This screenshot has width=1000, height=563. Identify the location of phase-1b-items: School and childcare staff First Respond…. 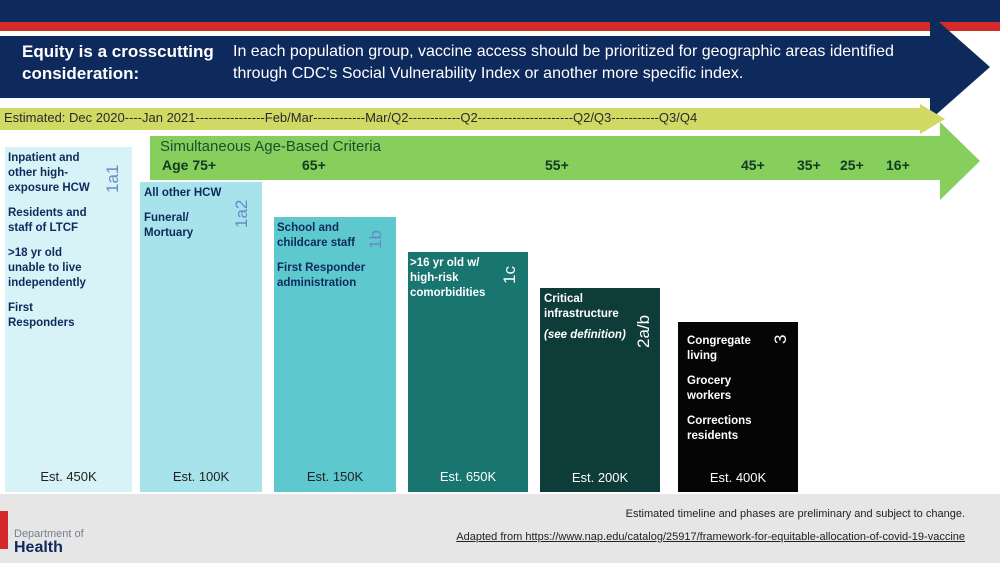
(325, 261).